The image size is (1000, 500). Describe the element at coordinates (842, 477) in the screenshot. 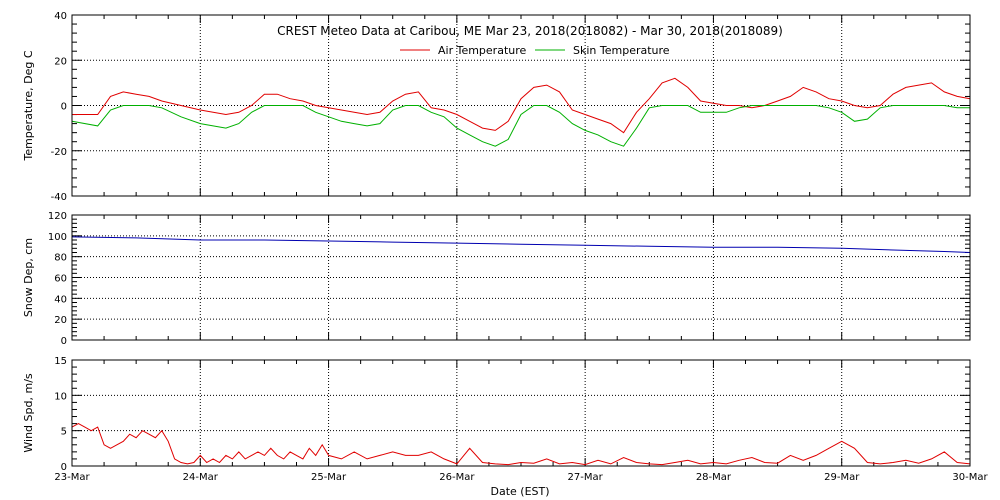

I see `x-tick-label: 29-Mar` at that location.